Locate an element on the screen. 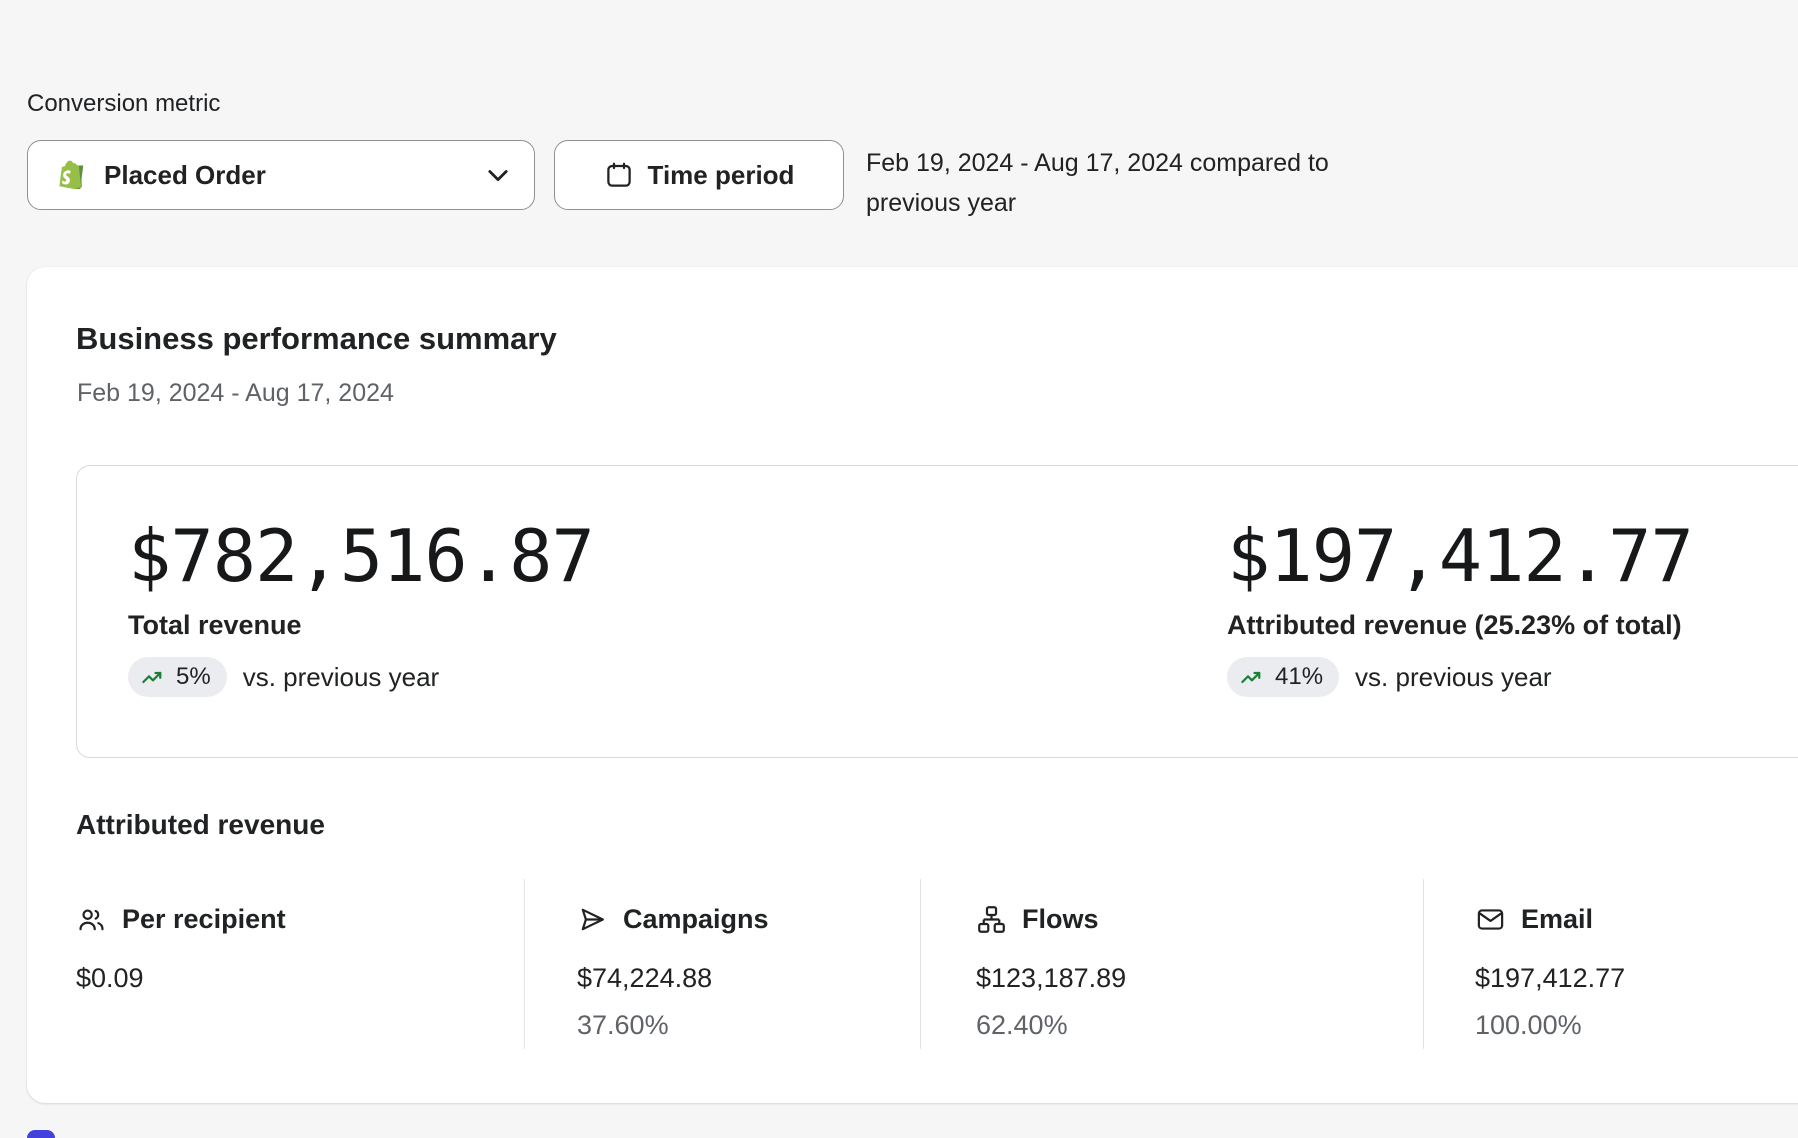  conversion-metric-select: Placed Order is located at coordinates (281, 175).